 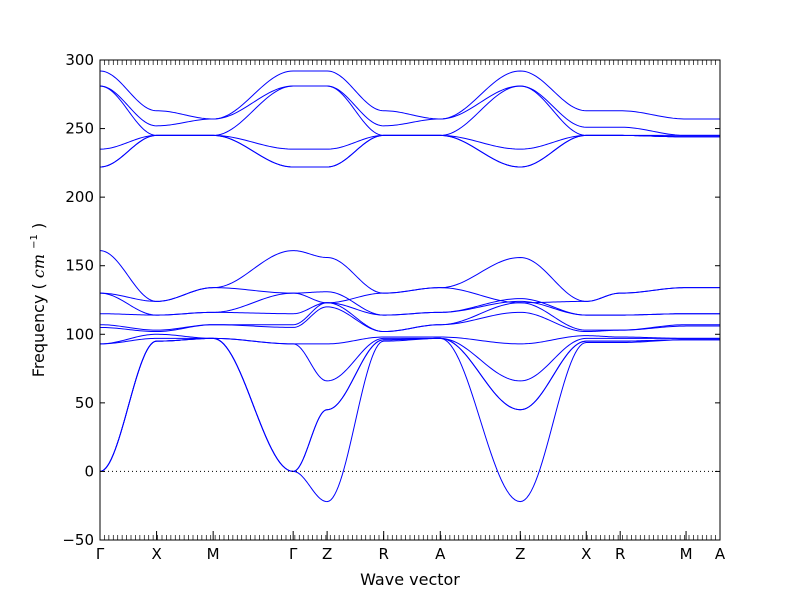 I want to click on y-tick-label: 0, so click(x=89, y=471).